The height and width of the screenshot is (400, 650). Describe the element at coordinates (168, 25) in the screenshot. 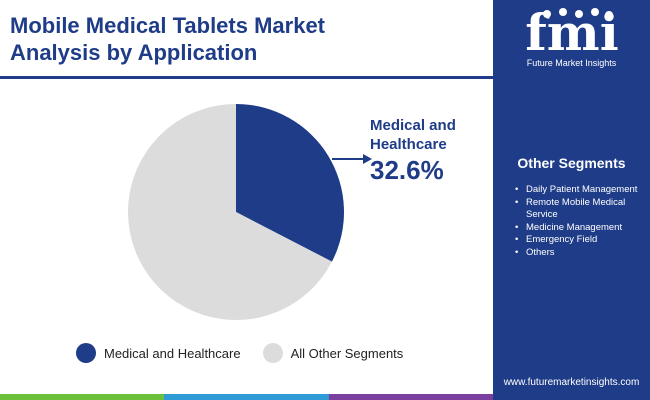

I see `title-line-1: Mobile Medical Tablets Market` at that location.